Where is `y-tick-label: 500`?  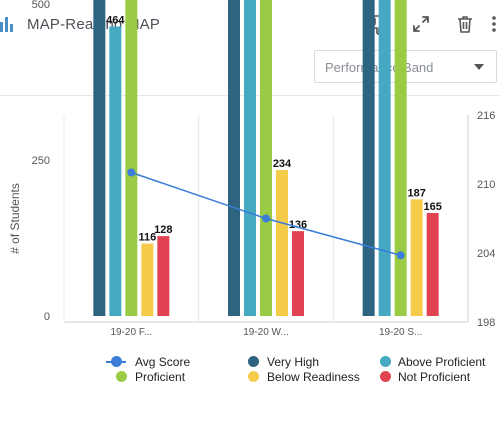
y-tick-label: 500 is located at coordinates (41, 5).